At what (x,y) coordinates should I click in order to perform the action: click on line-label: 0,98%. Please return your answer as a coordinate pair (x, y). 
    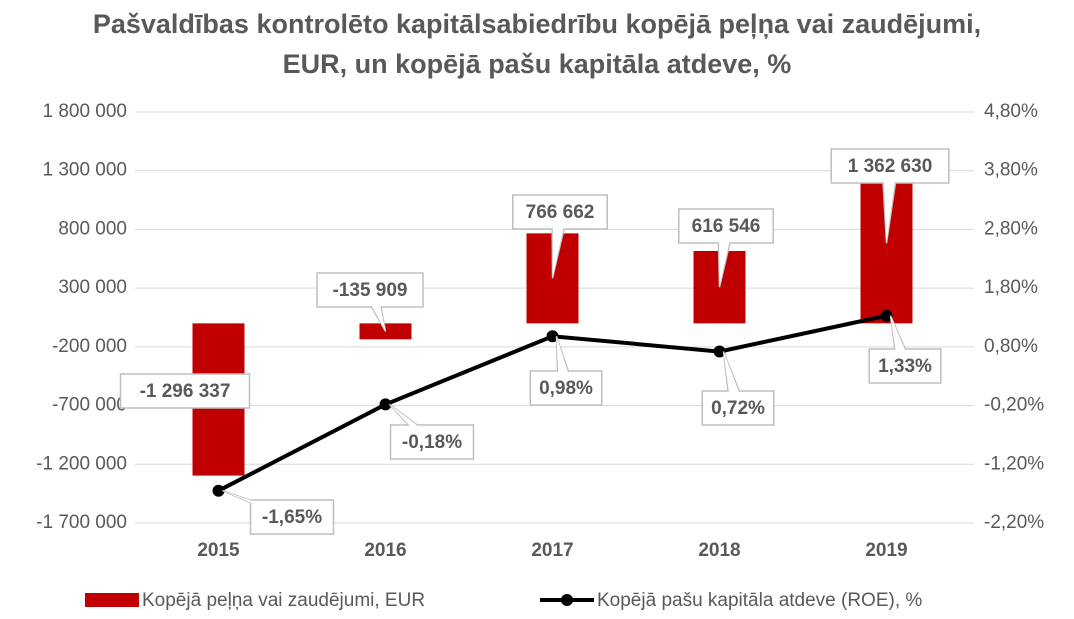
    Looking at the image, I should click on (566, 388).